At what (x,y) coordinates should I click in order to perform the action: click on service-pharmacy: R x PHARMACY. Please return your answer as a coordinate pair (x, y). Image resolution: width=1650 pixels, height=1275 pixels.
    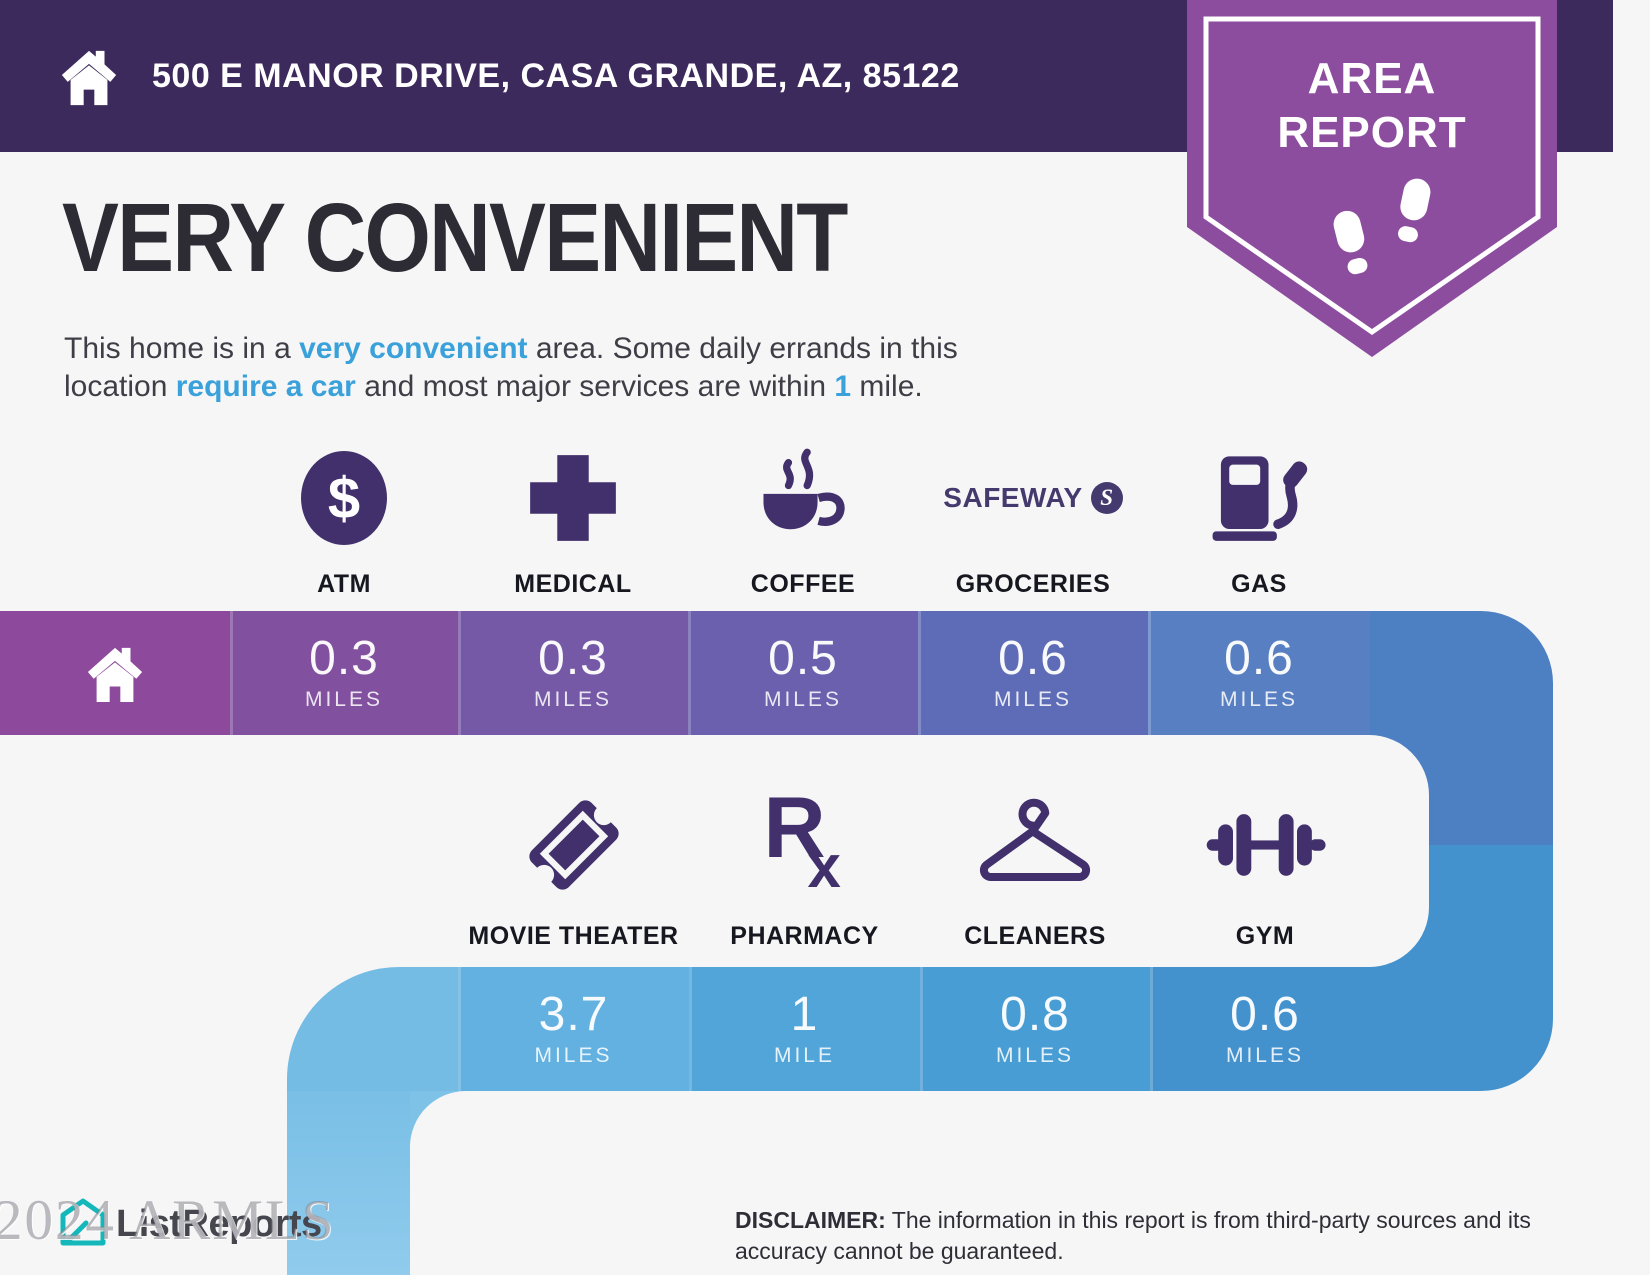
    Looking at the image, I should click on (804, 864).